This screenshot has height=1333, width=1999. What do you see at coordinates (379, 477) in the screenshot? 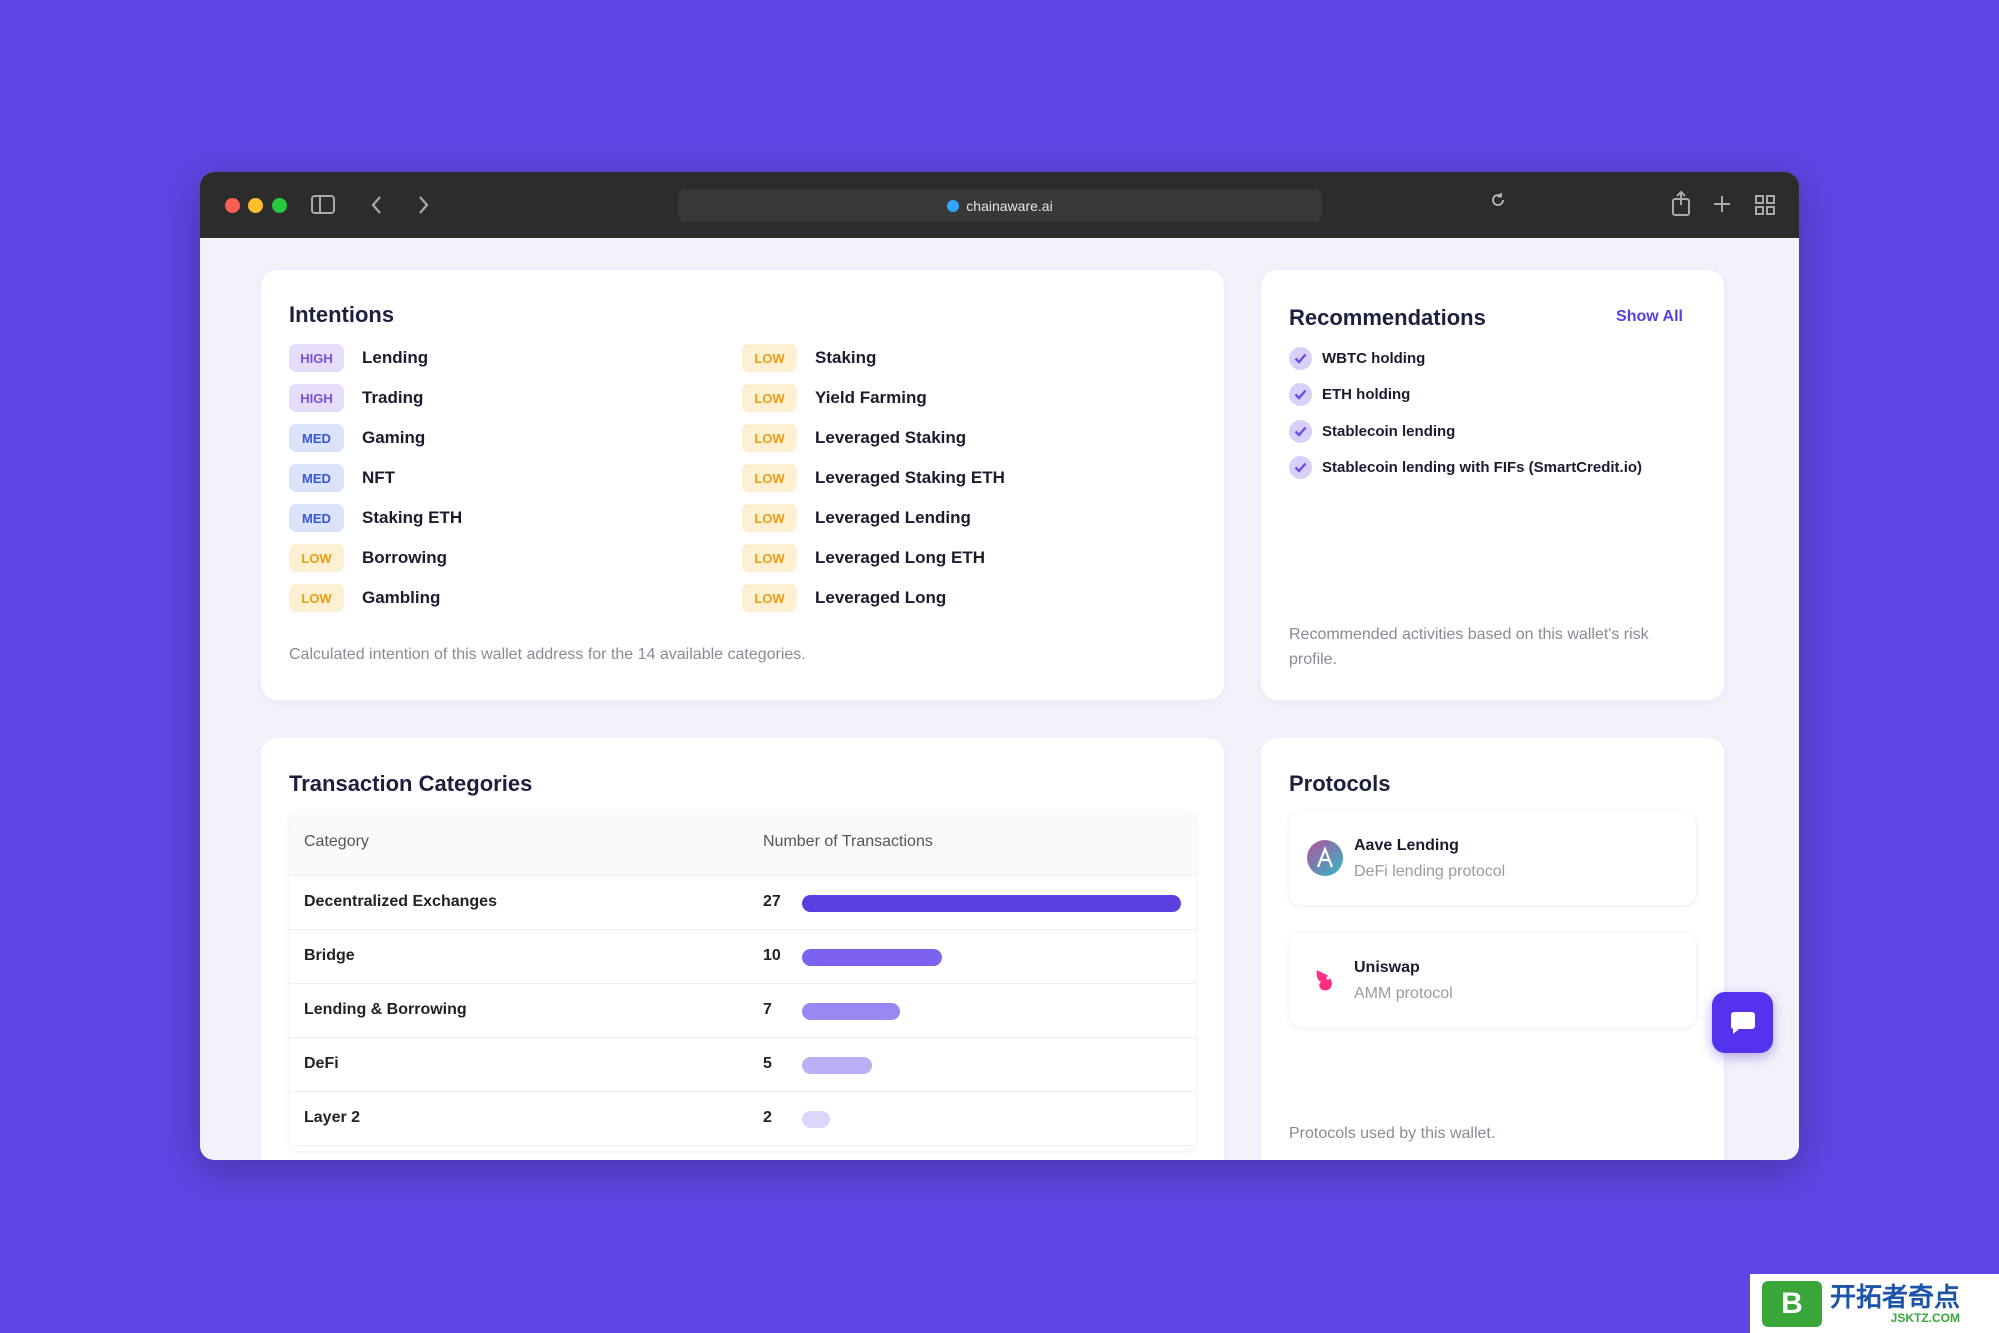
I see `intention-label: NFT` at bounding box center [379, 477].